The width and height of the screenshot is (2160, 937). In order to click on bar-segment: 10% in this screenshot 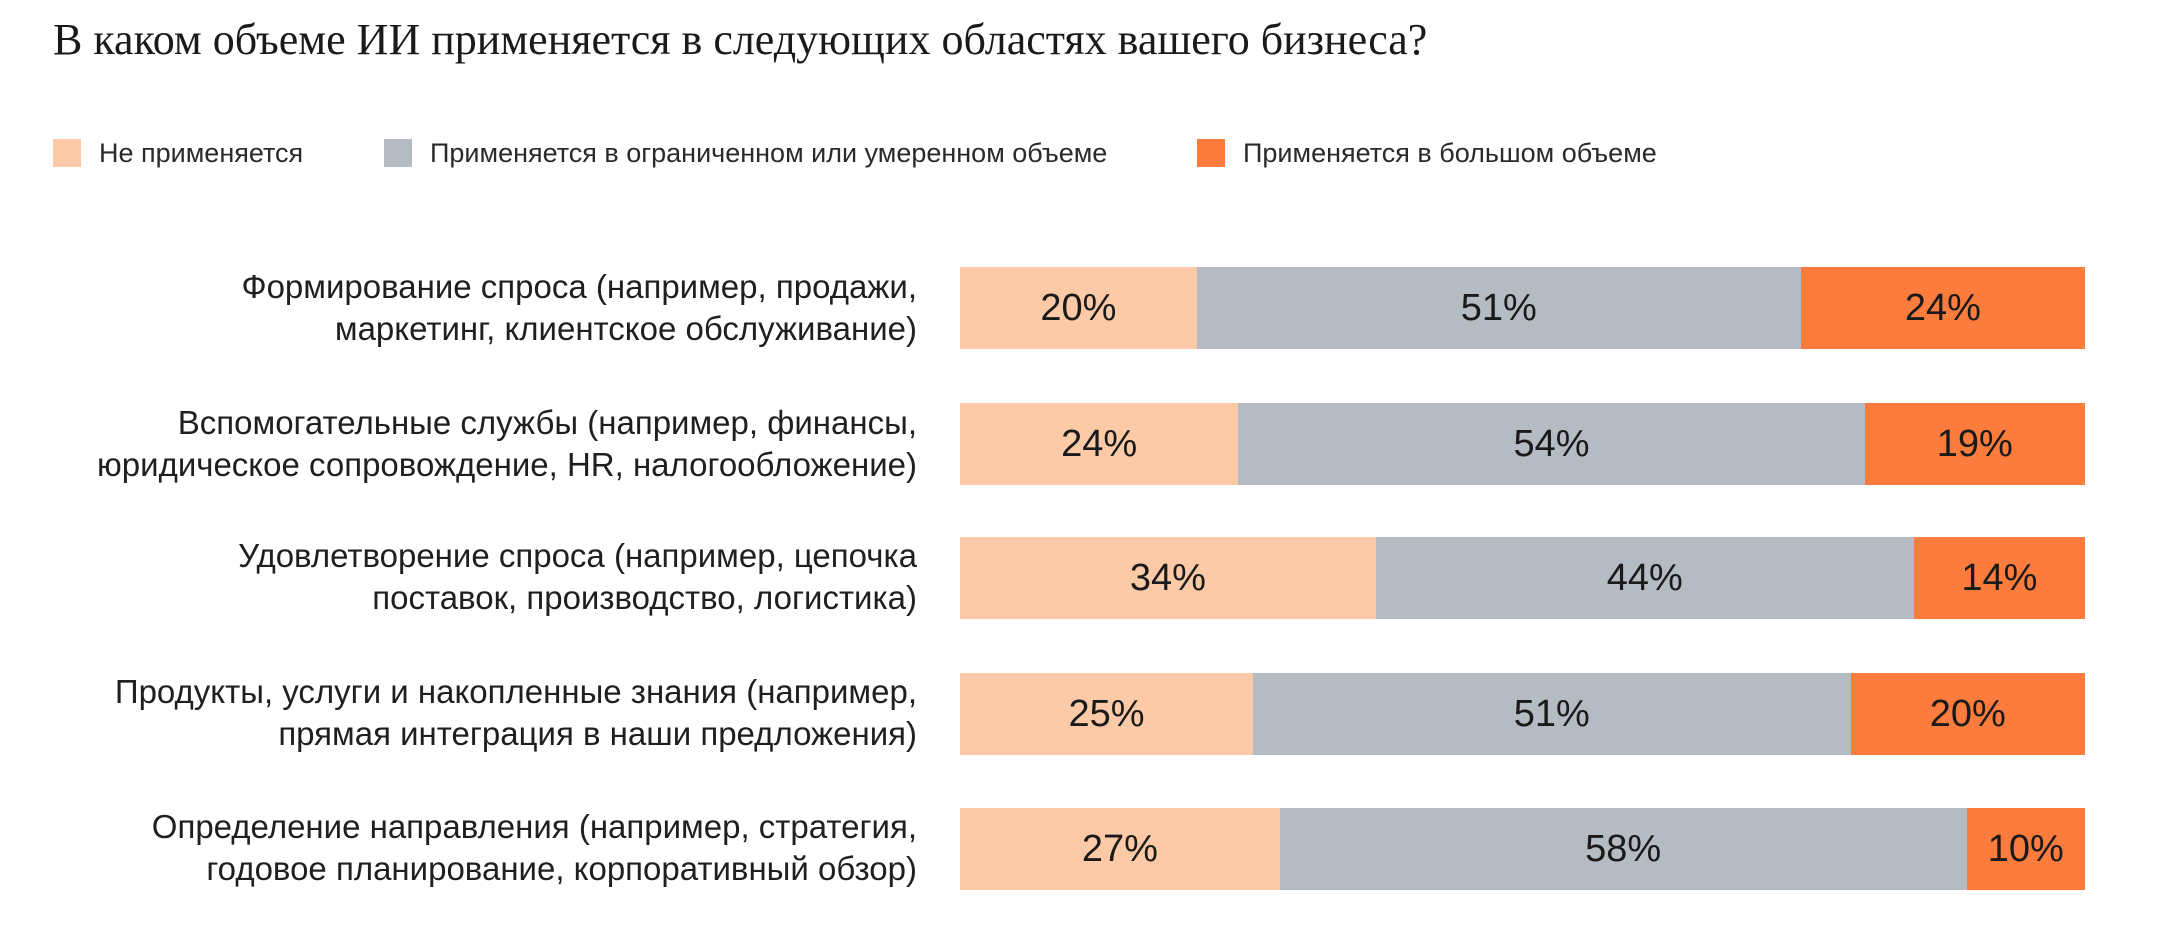, I will do `click(2025, 849)`.